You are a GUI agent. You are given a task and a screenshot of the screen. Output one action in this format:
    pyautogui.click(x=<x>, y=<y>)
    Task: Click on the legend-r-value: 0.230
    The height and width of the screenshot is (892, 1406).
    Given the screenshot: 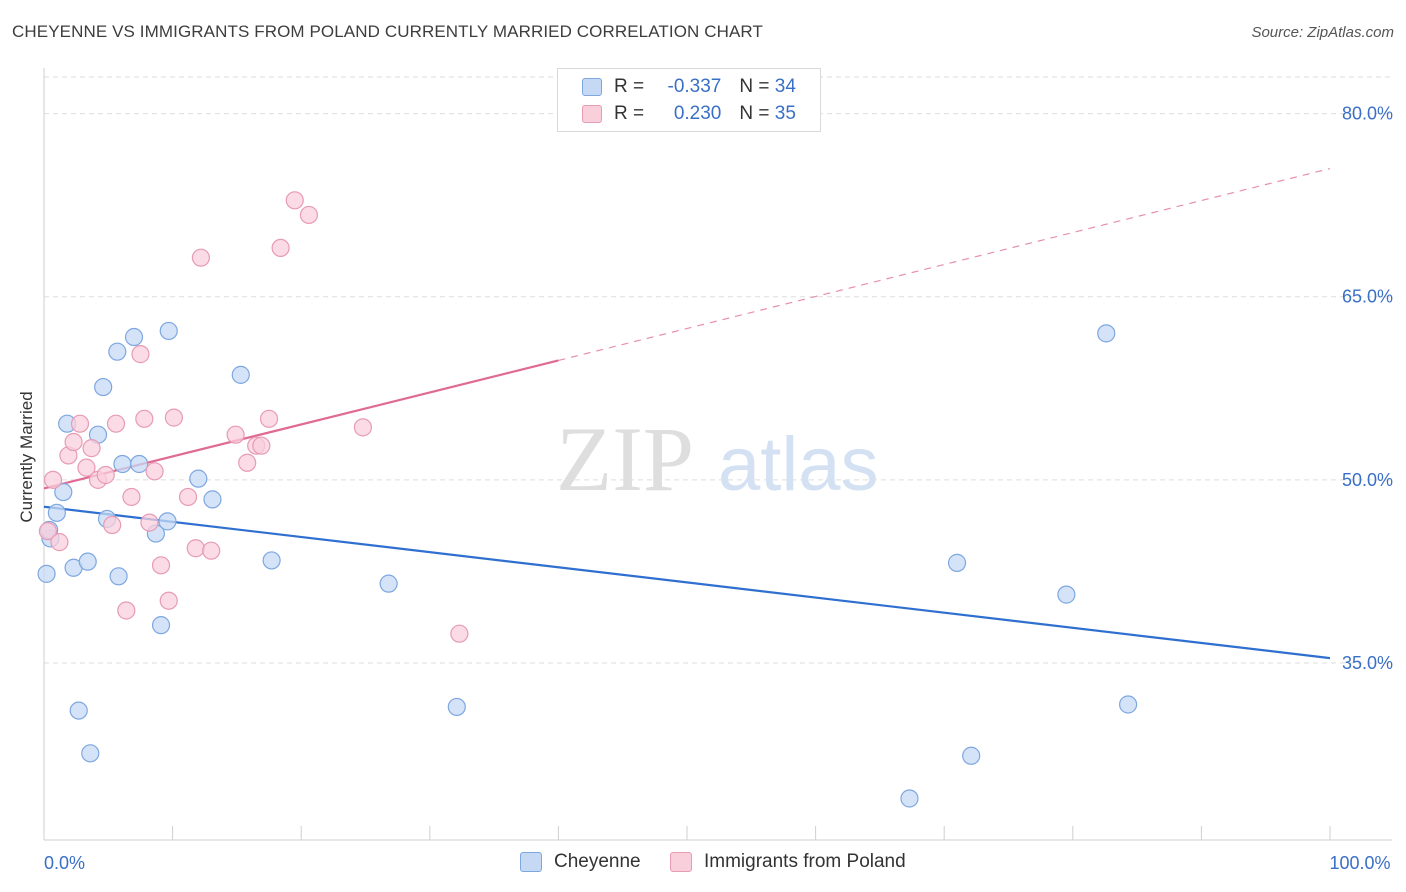 What is the action you would take?
    pyautogui.click(x=697, y=113)
    